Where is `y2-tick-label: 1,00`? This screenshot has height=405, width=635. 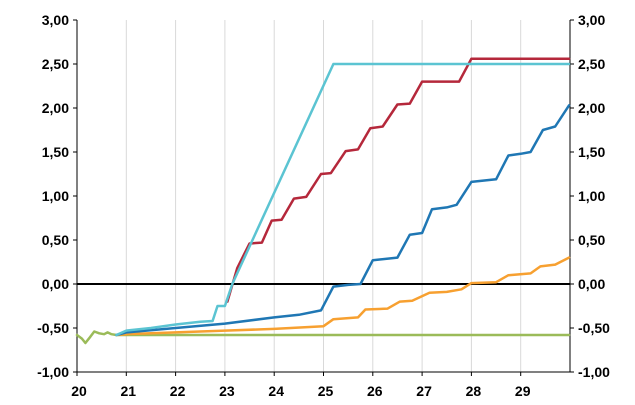
y2-tick-label: 1,00 is located at coordinates (591, 196).